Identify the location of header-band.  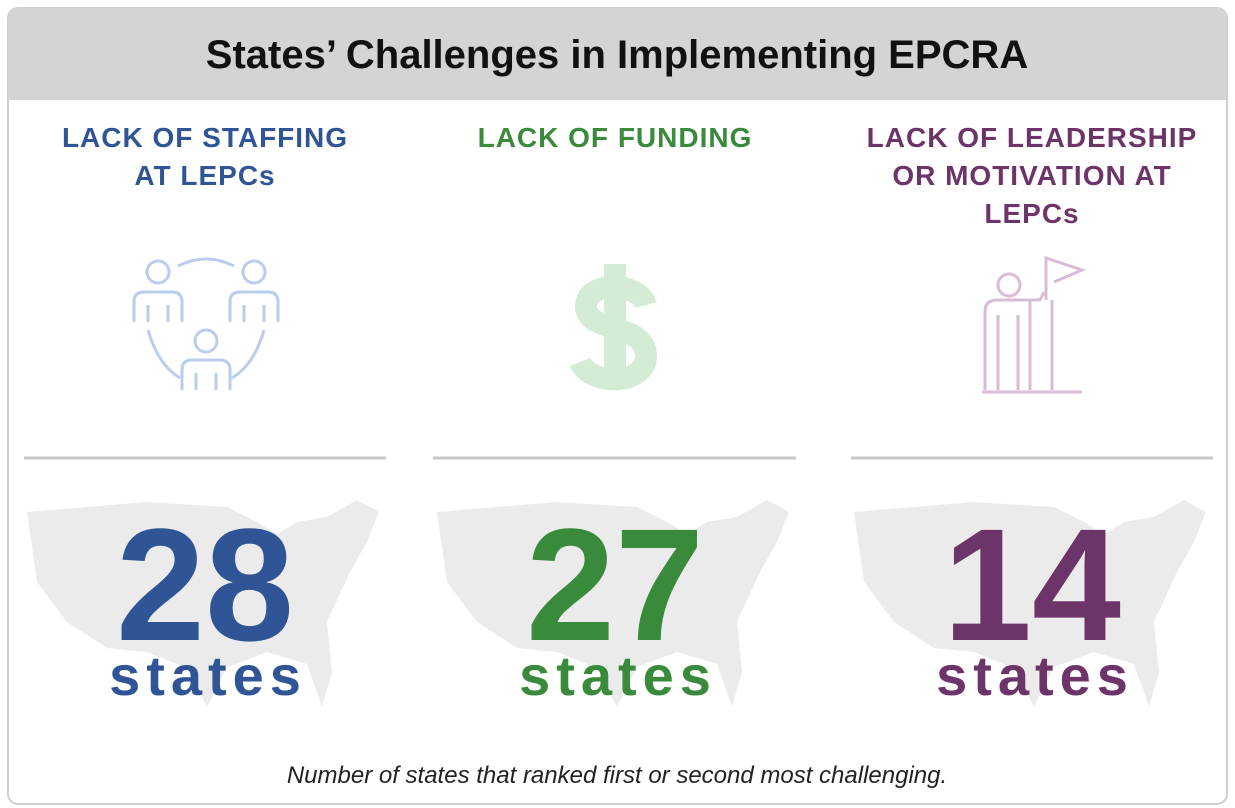
(617, 54).